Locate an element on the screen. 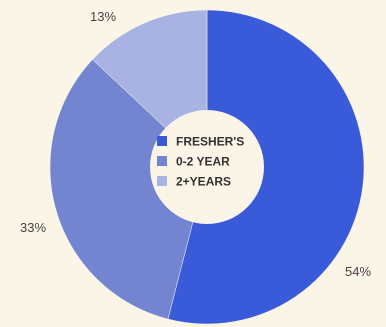  legend-swatch-fresher-s is located at coordinates (162, 141).